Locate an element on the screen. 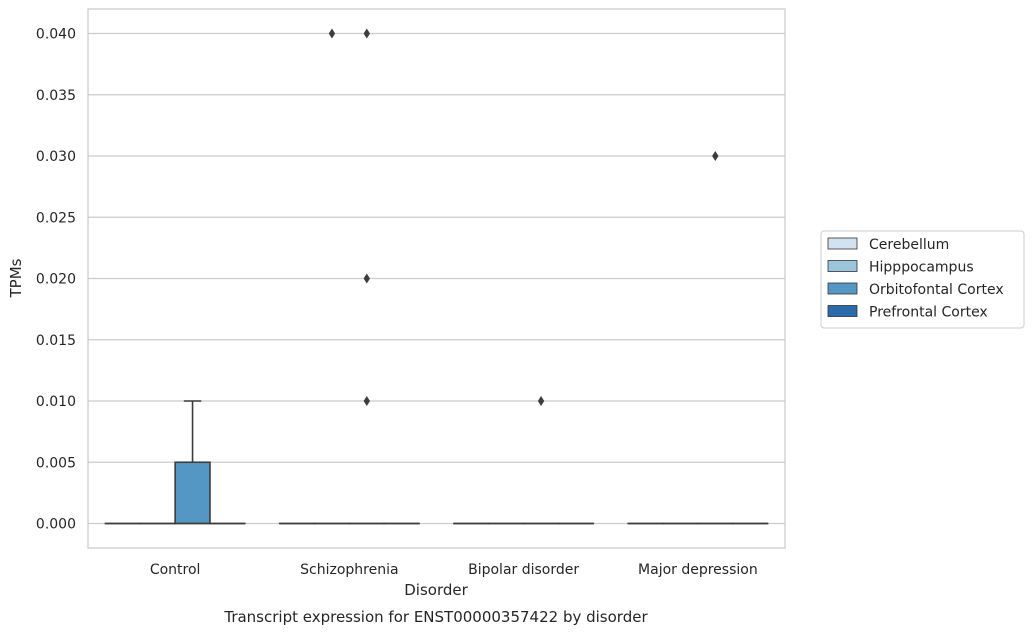 This screenshot has height=634, width=1033. x-tick-label: Bipolar disorder is located at coordinates (523, 570).